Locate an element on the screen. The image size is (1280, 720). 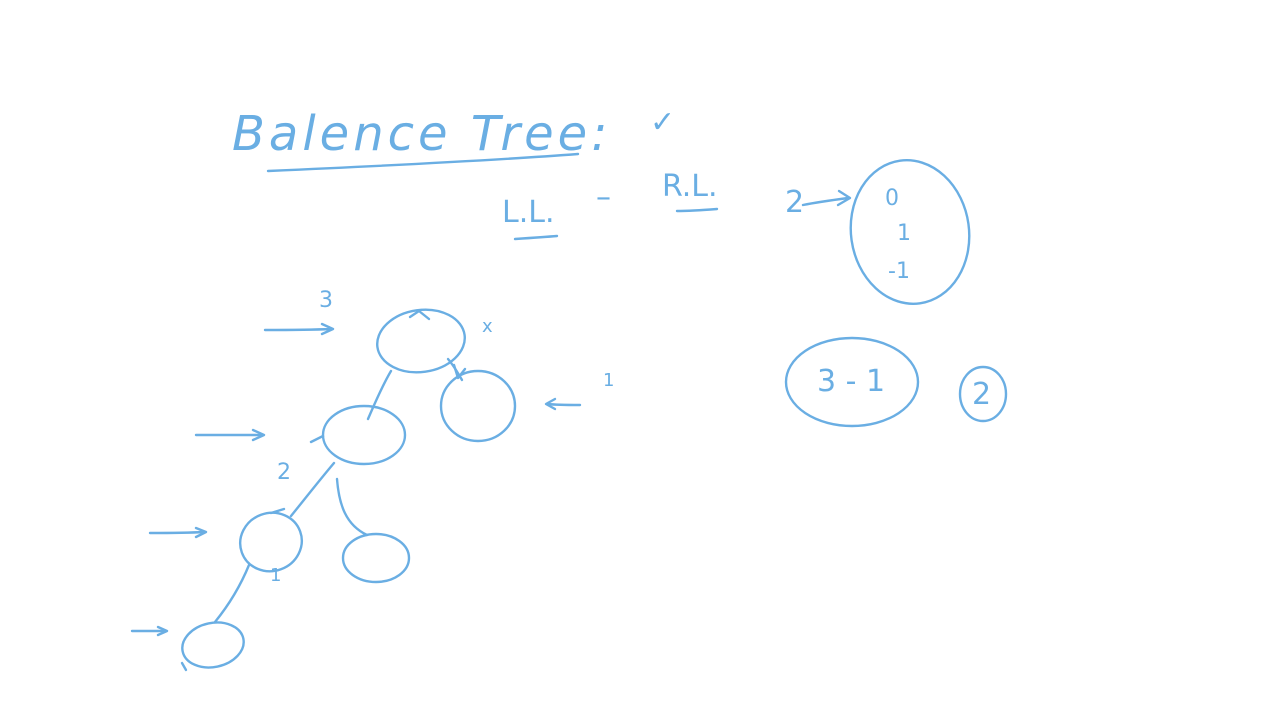
balance-value-minus-one: -1 is located at coordinates (899, 271).